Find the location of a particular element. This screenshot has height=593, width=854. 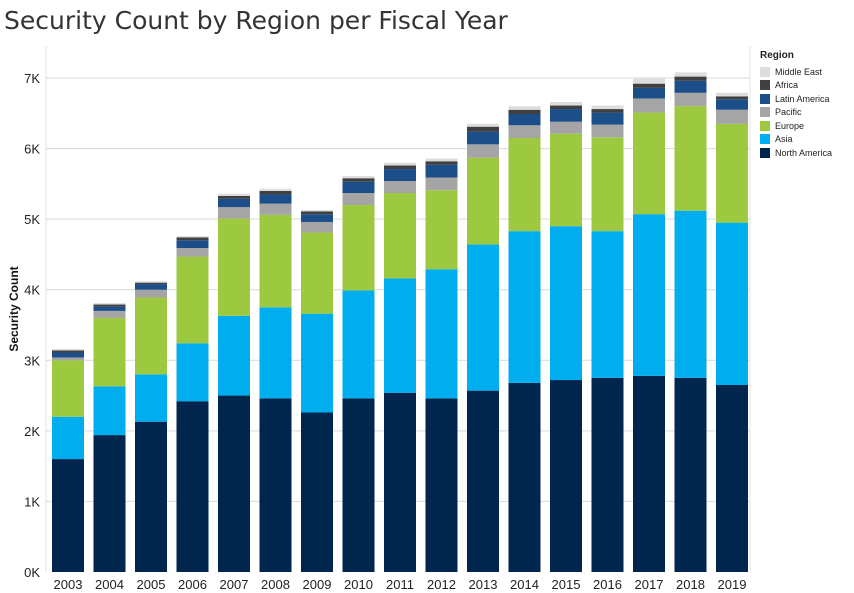

x-tick-label: 2017 is located at coordinates (649, 584).